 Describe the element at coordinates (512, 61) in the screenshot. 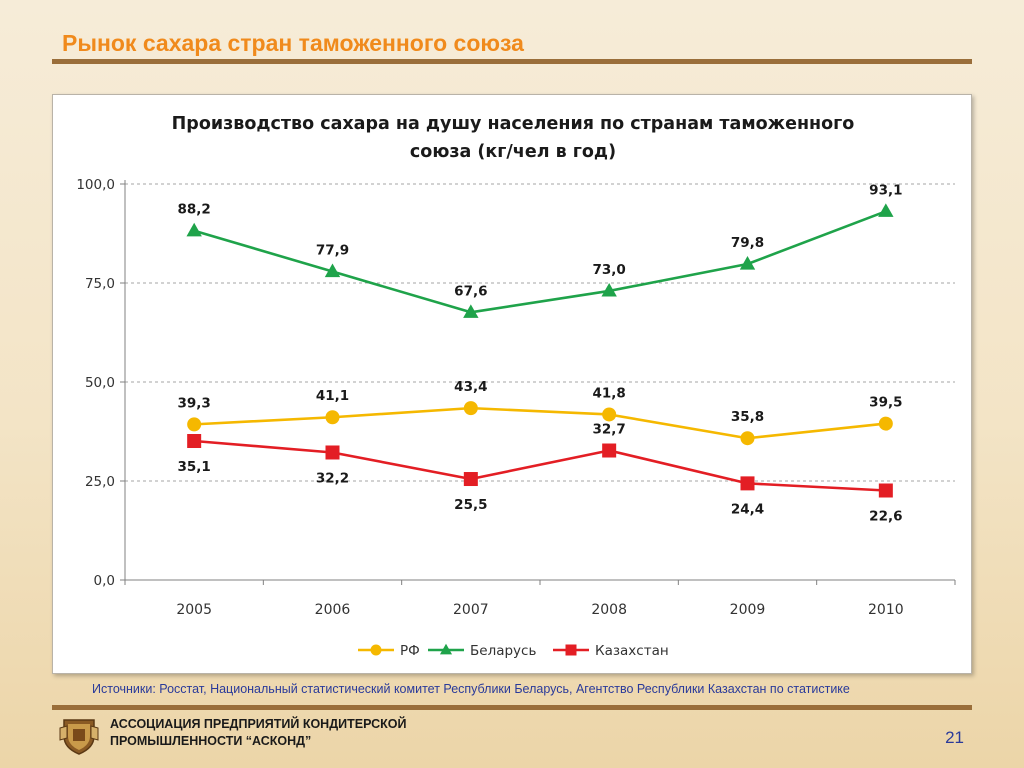

I see `title-divider` at that location.